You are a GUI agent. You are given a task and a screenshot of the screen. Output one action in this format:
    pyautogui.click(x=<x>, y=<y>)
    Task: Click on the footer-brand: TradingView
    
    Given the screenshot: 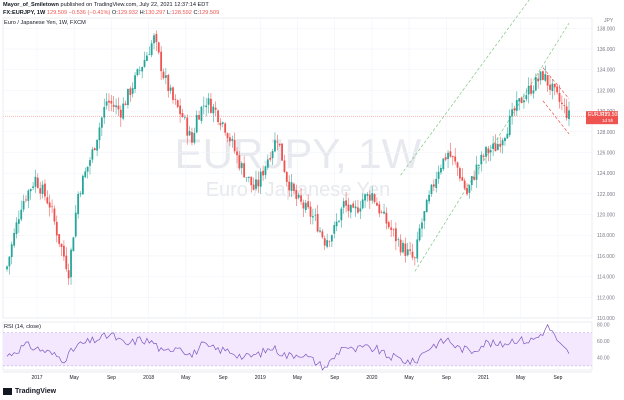 What is the action you would take?
    pyautogui.click(x=29, y=391)
    